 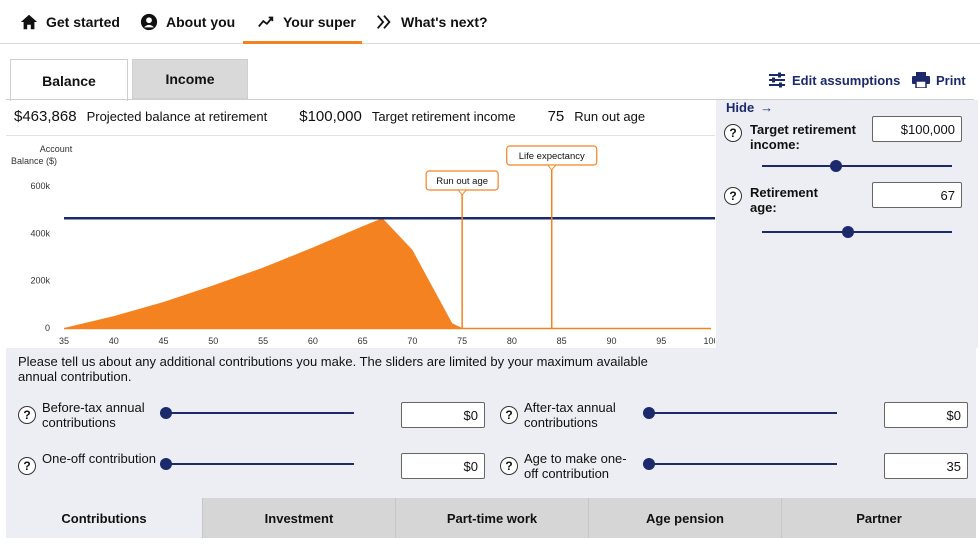 What do you see at coordinates (610, 116) in the screenshot?
I see `runout-label: Run out age` at bounding box center [610, 116].